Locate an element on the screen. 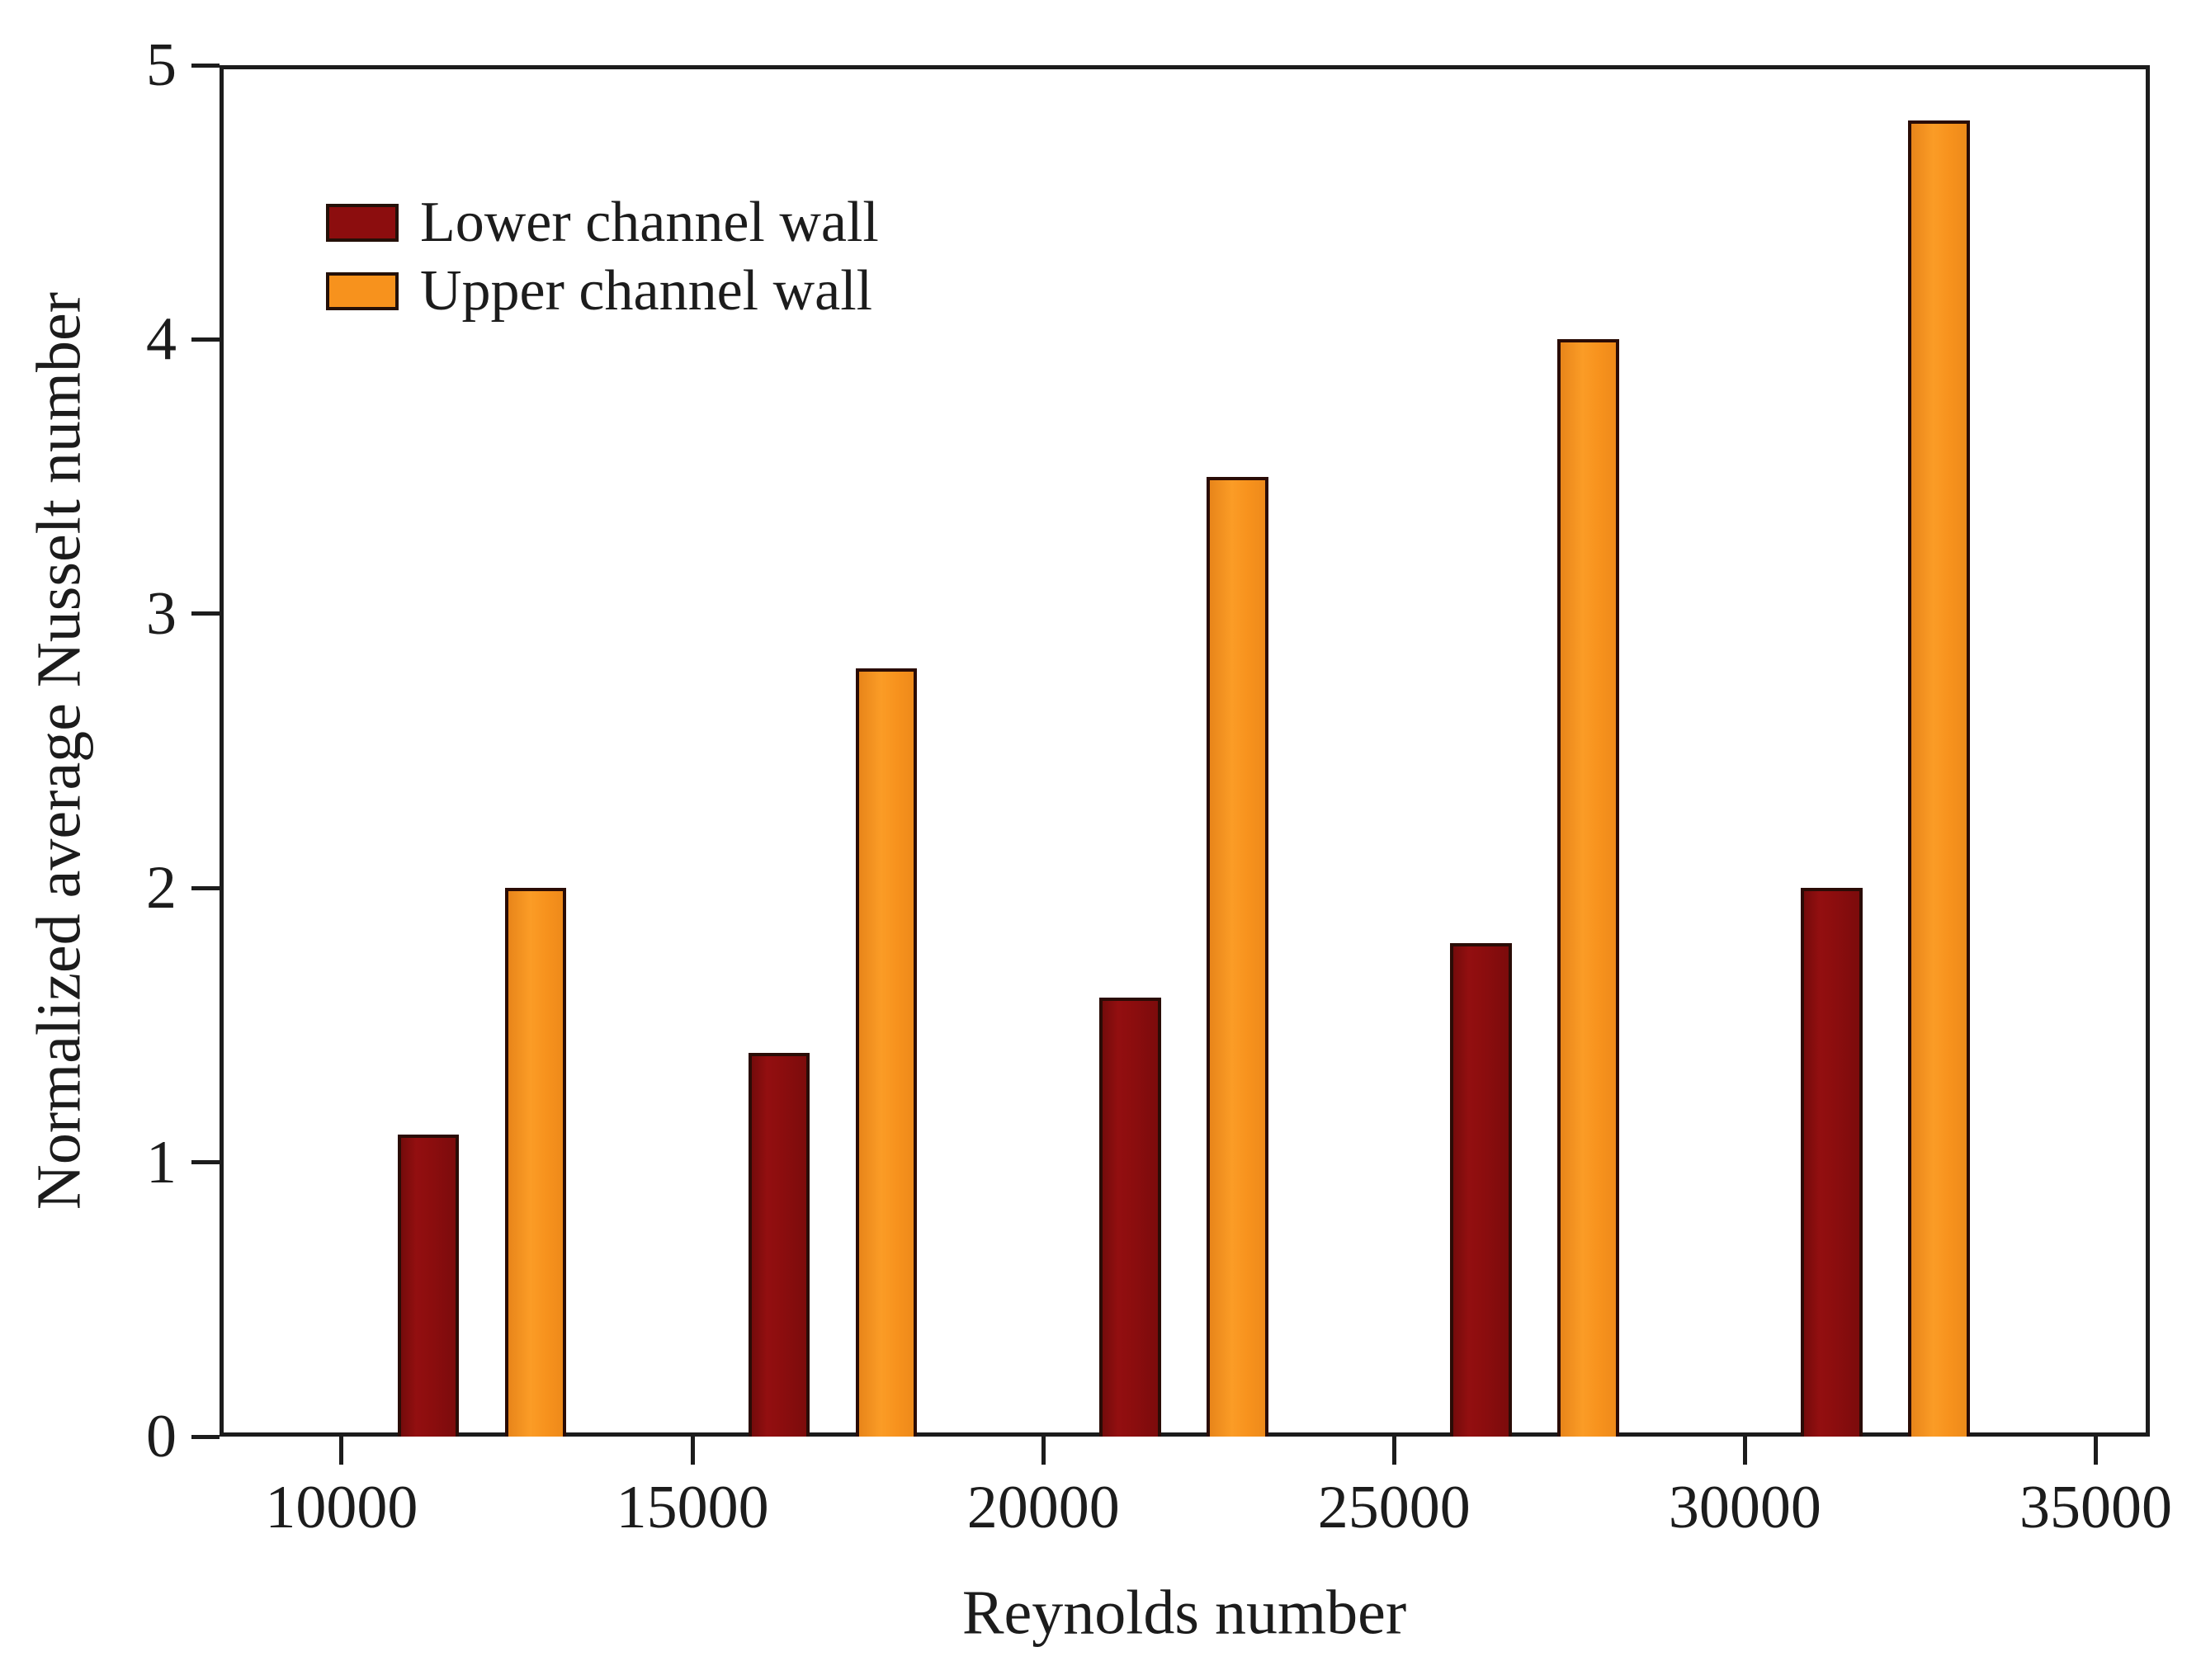 The height and width of the screenshot is (1680, 2201). y-axis-title: Normalized average Nusselt number is located at coordinates (59, 750).